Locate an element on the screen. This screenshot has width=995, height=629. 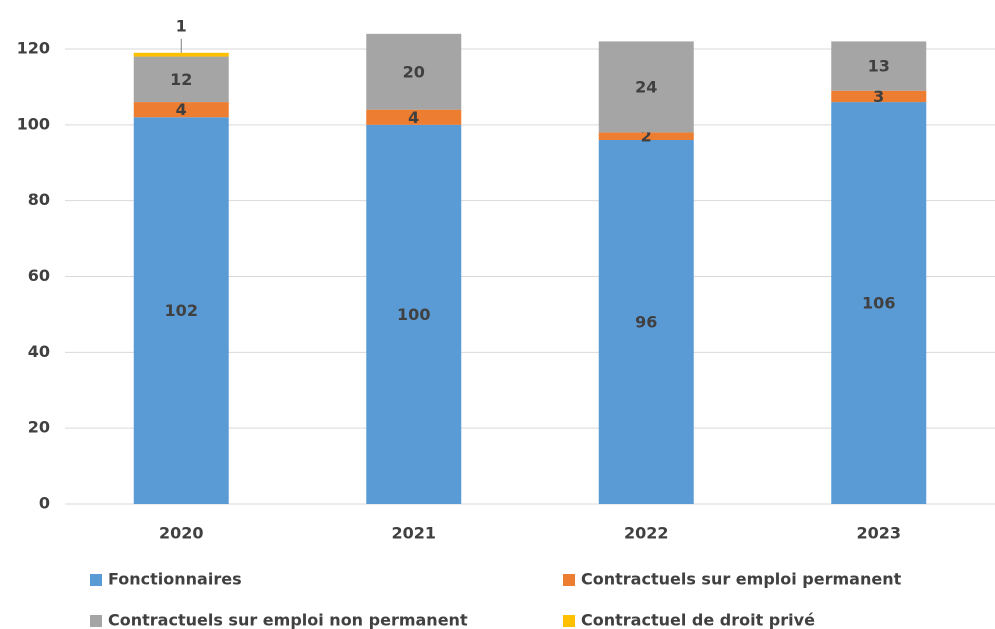
data-label: 1 is located at coordinates (181, 25).